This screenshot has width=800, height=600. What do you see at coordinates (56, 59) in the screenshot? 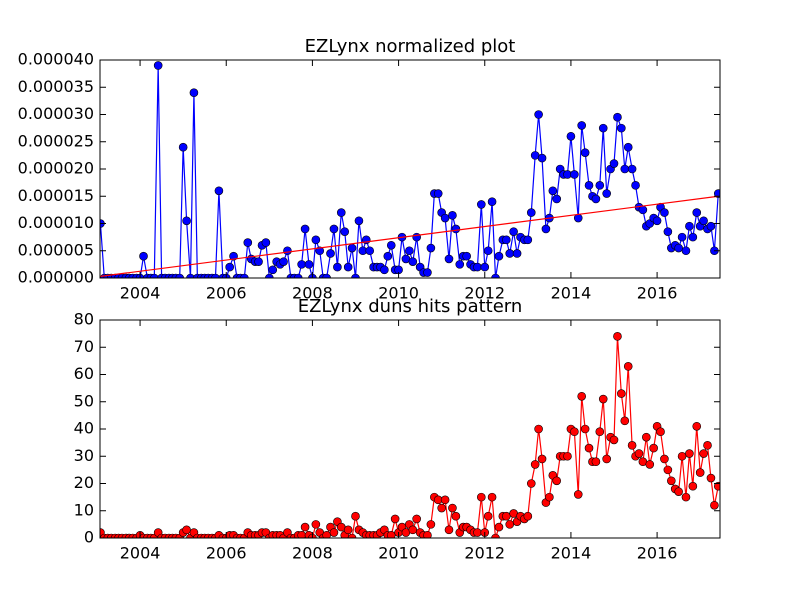
I see `y-tick-label: 0.000040` at bounding box center [56, 59].